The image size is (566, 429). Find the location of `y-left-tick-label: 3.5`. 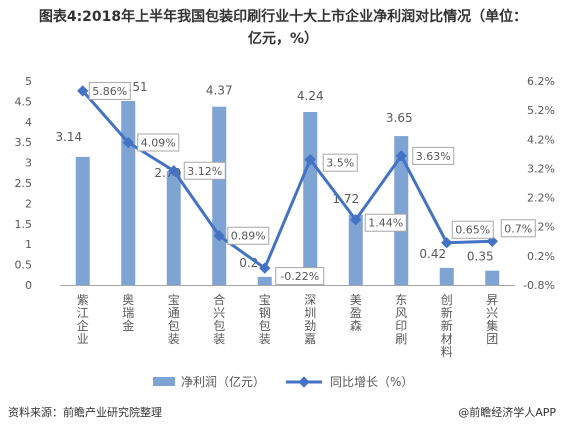

y-left-tick-label: 3.5 is located at coordinates (24, 142).